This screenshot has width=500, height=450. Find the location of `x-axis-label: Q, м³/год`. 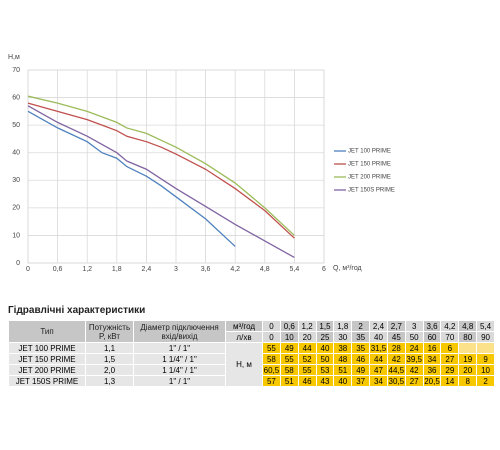

x-axis-label: Q, м³/год is located at coordinates (347, 268).